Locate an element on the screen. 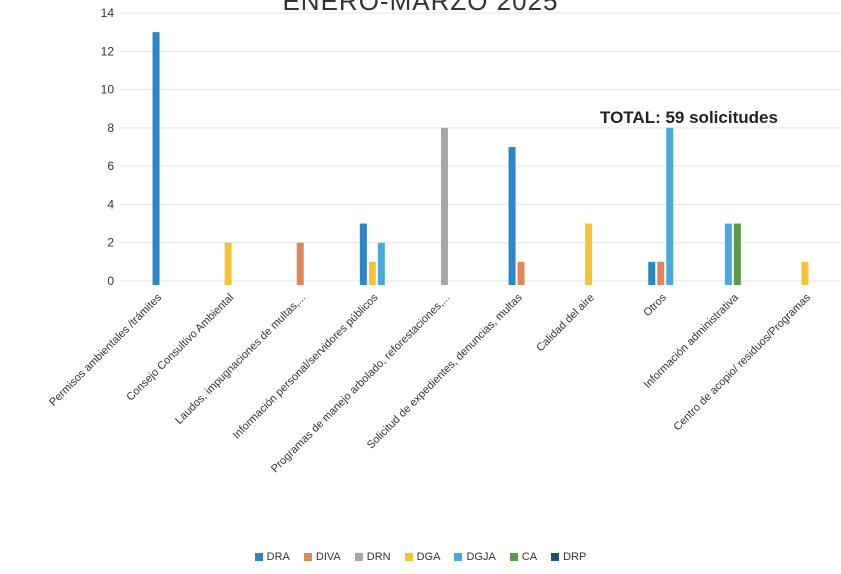 The width and height of the screenshot is (841, 574). legend-item-drp: DRP is located at coordinates (568, 557).